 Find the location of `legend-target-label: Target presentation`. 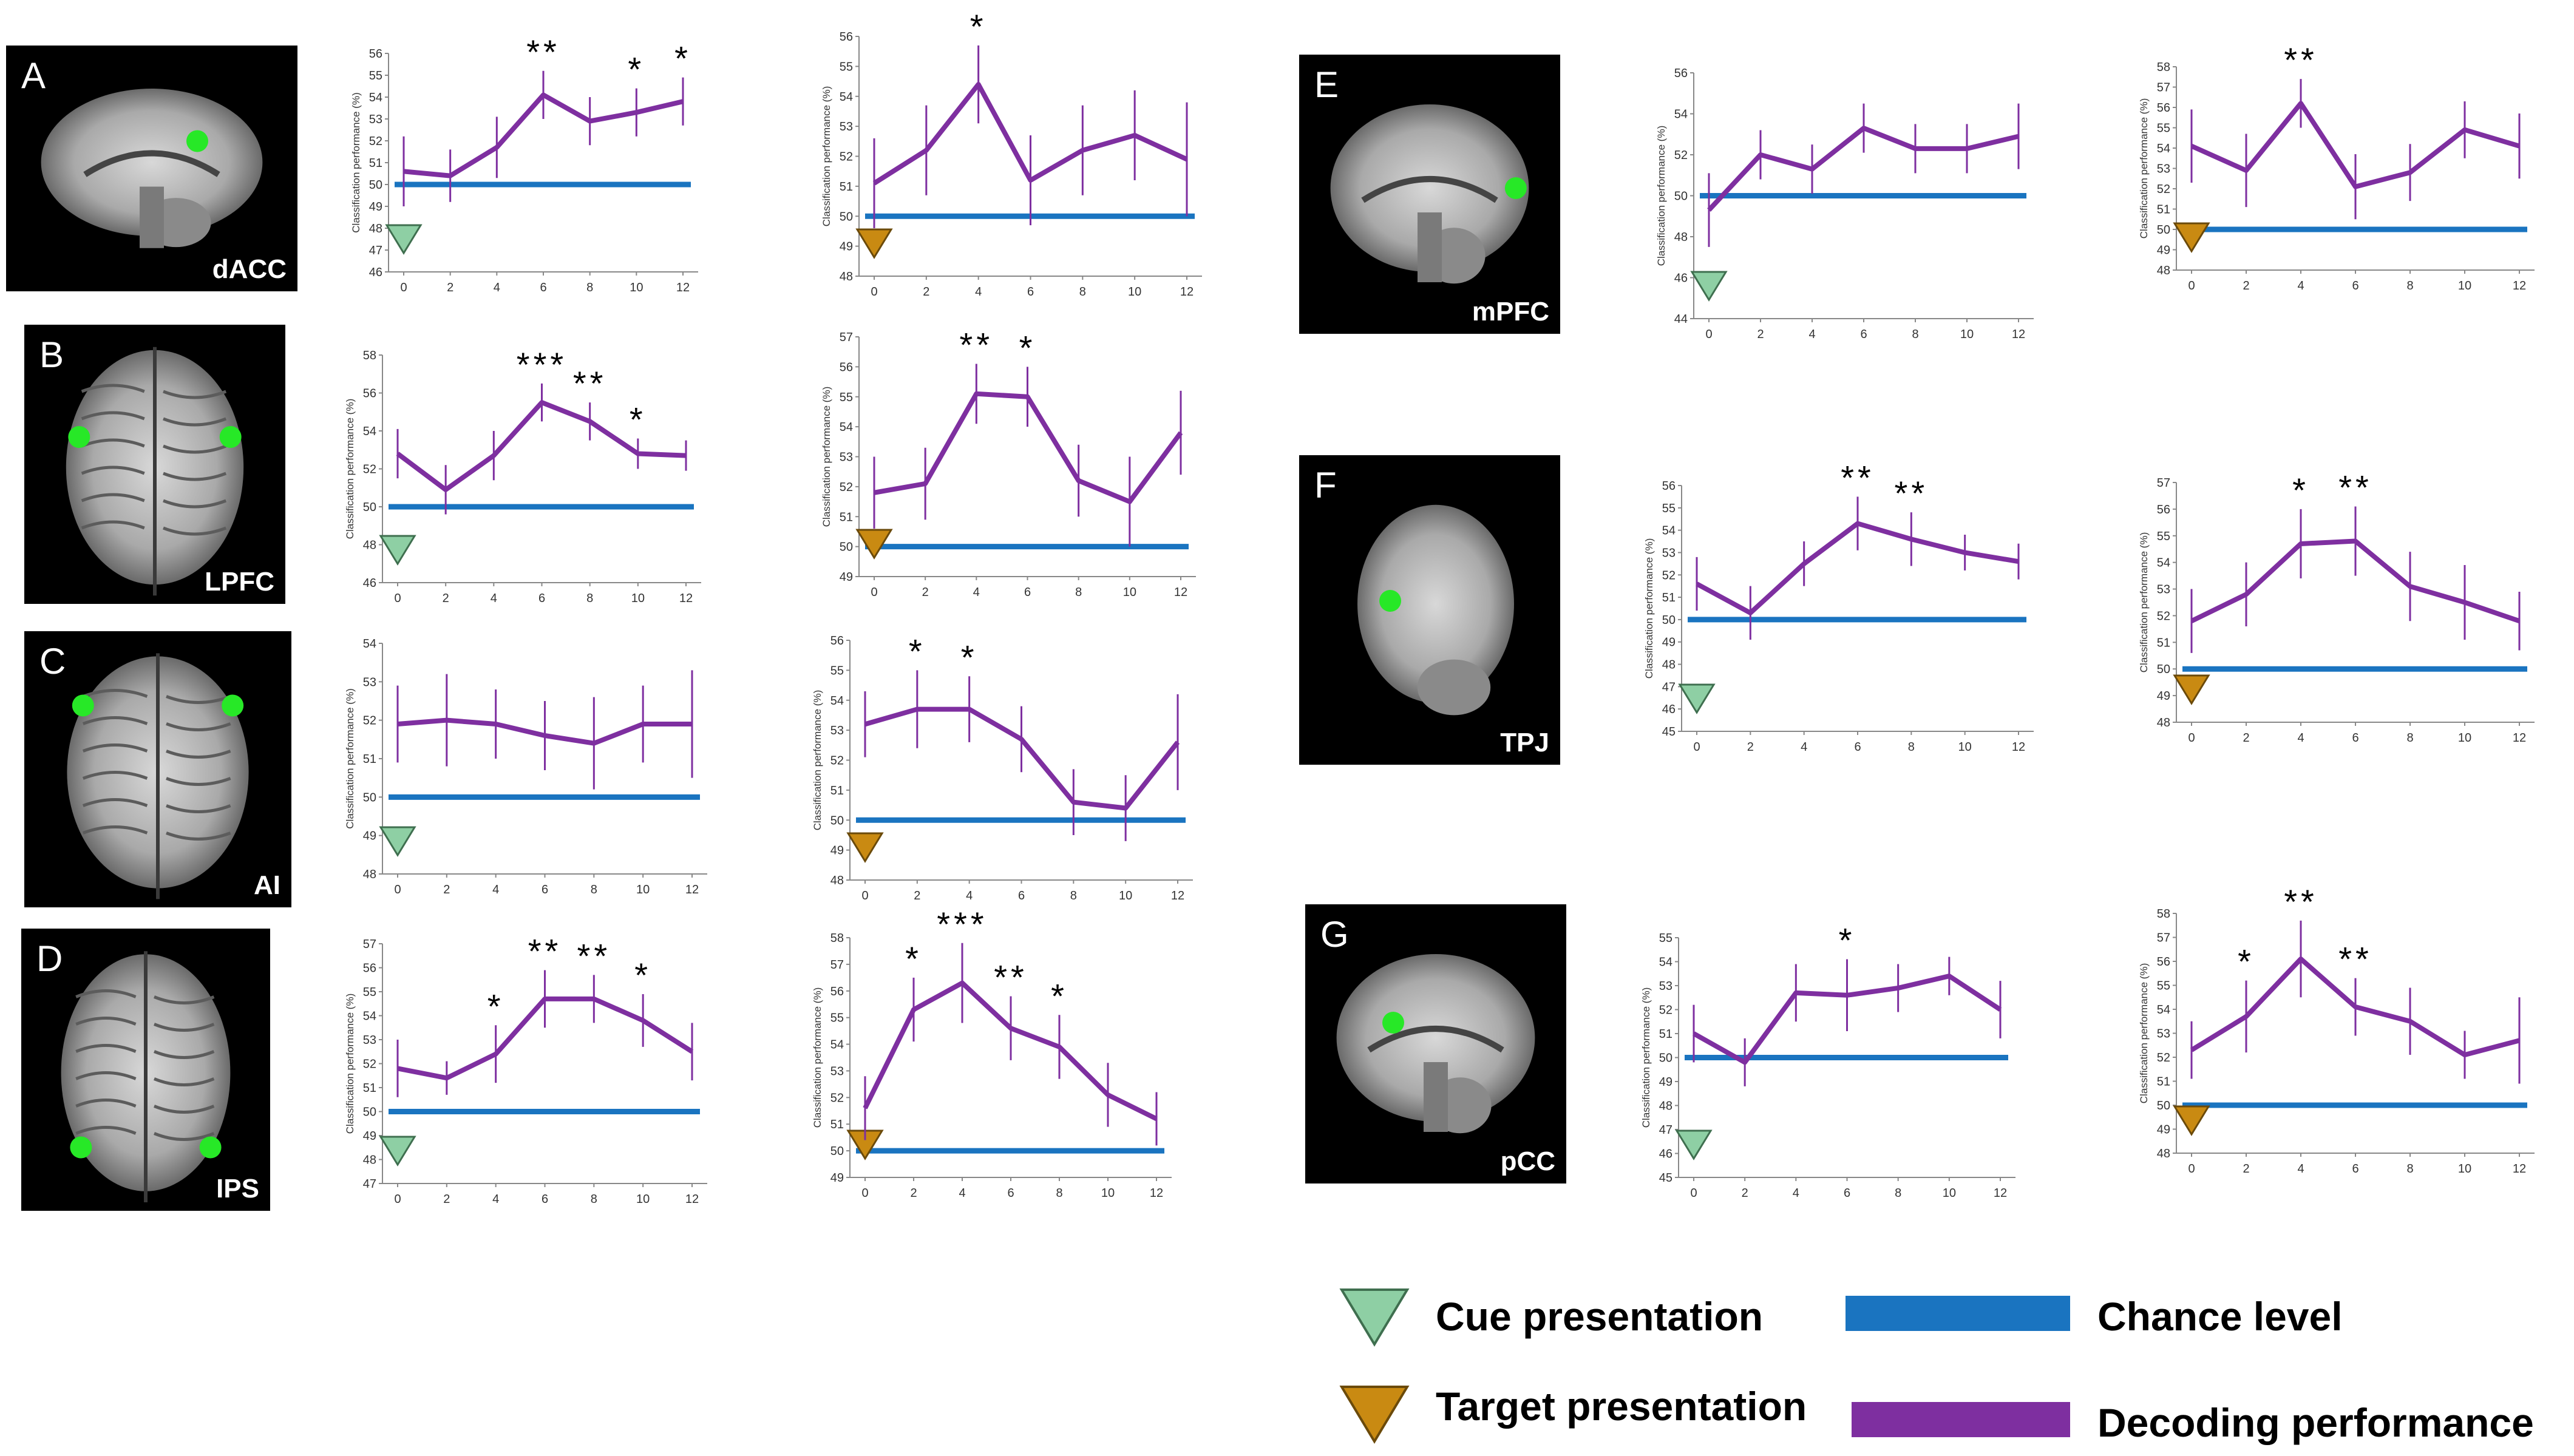

legend-target-label: Target presentation is located at coordinates (1621, 1406).